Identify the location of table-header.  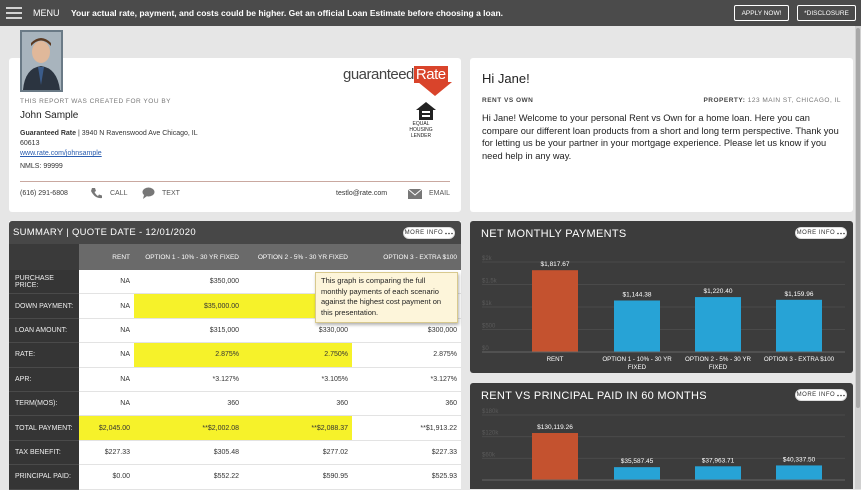
(235, 257).